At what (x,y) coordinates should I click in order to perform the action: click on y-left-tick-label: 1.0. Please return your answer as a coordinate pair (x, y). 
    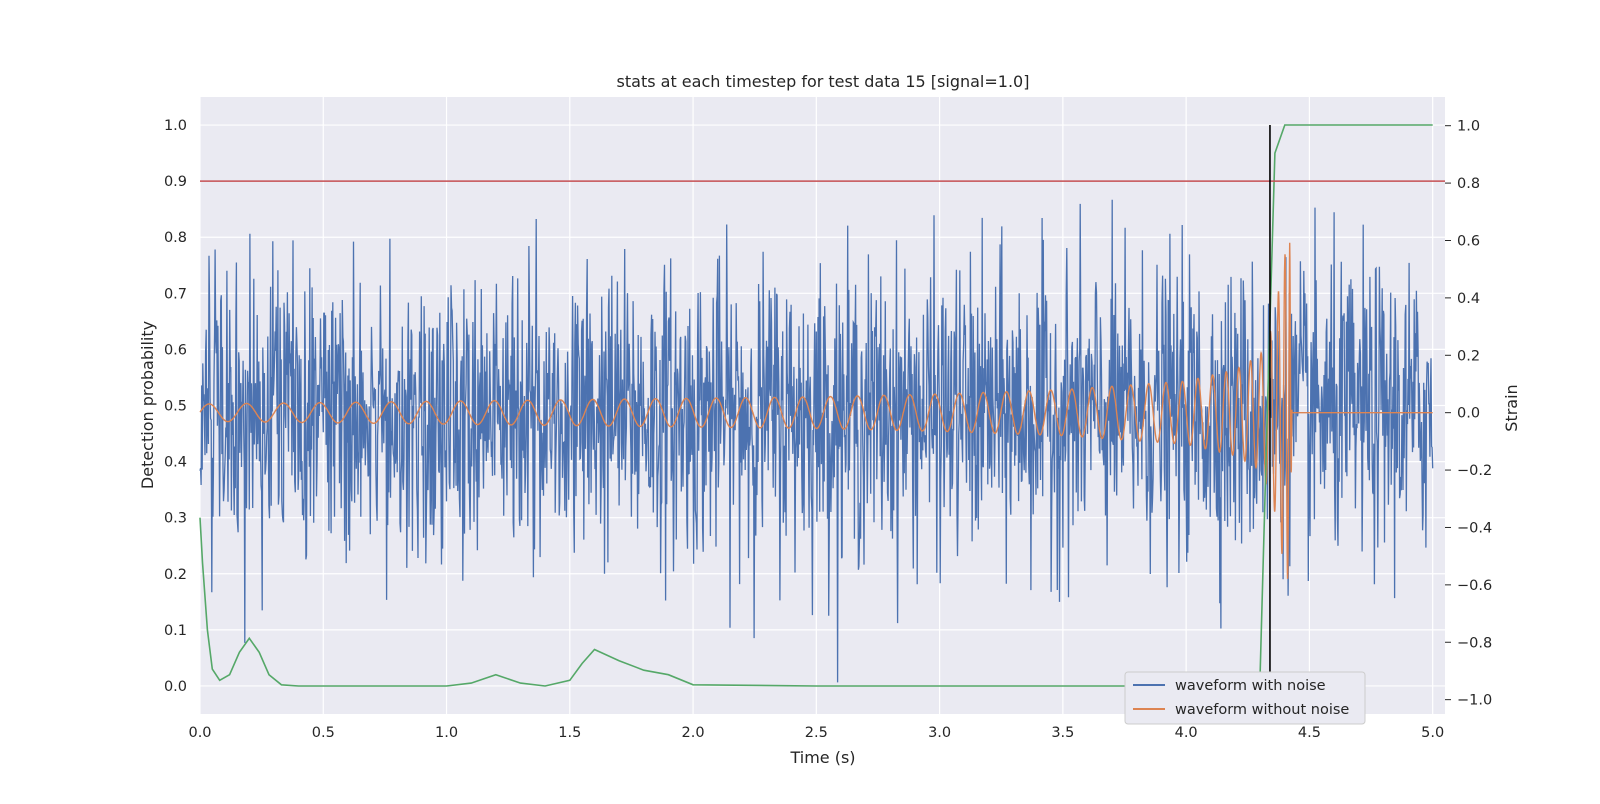
    Looking at the image, I should click on (175, 126).